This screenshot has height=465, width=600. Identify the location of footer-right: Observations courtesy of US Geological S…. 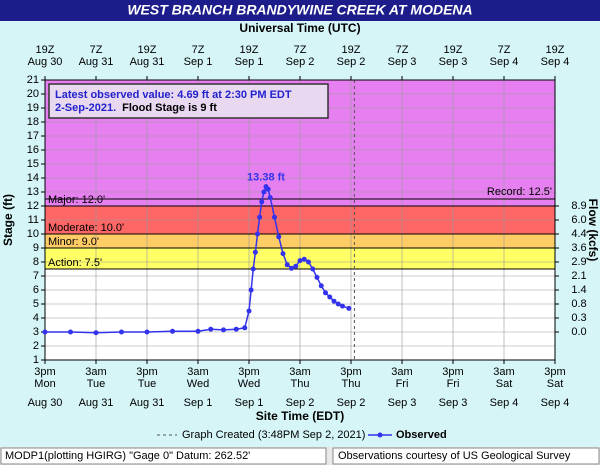
(454, 456).